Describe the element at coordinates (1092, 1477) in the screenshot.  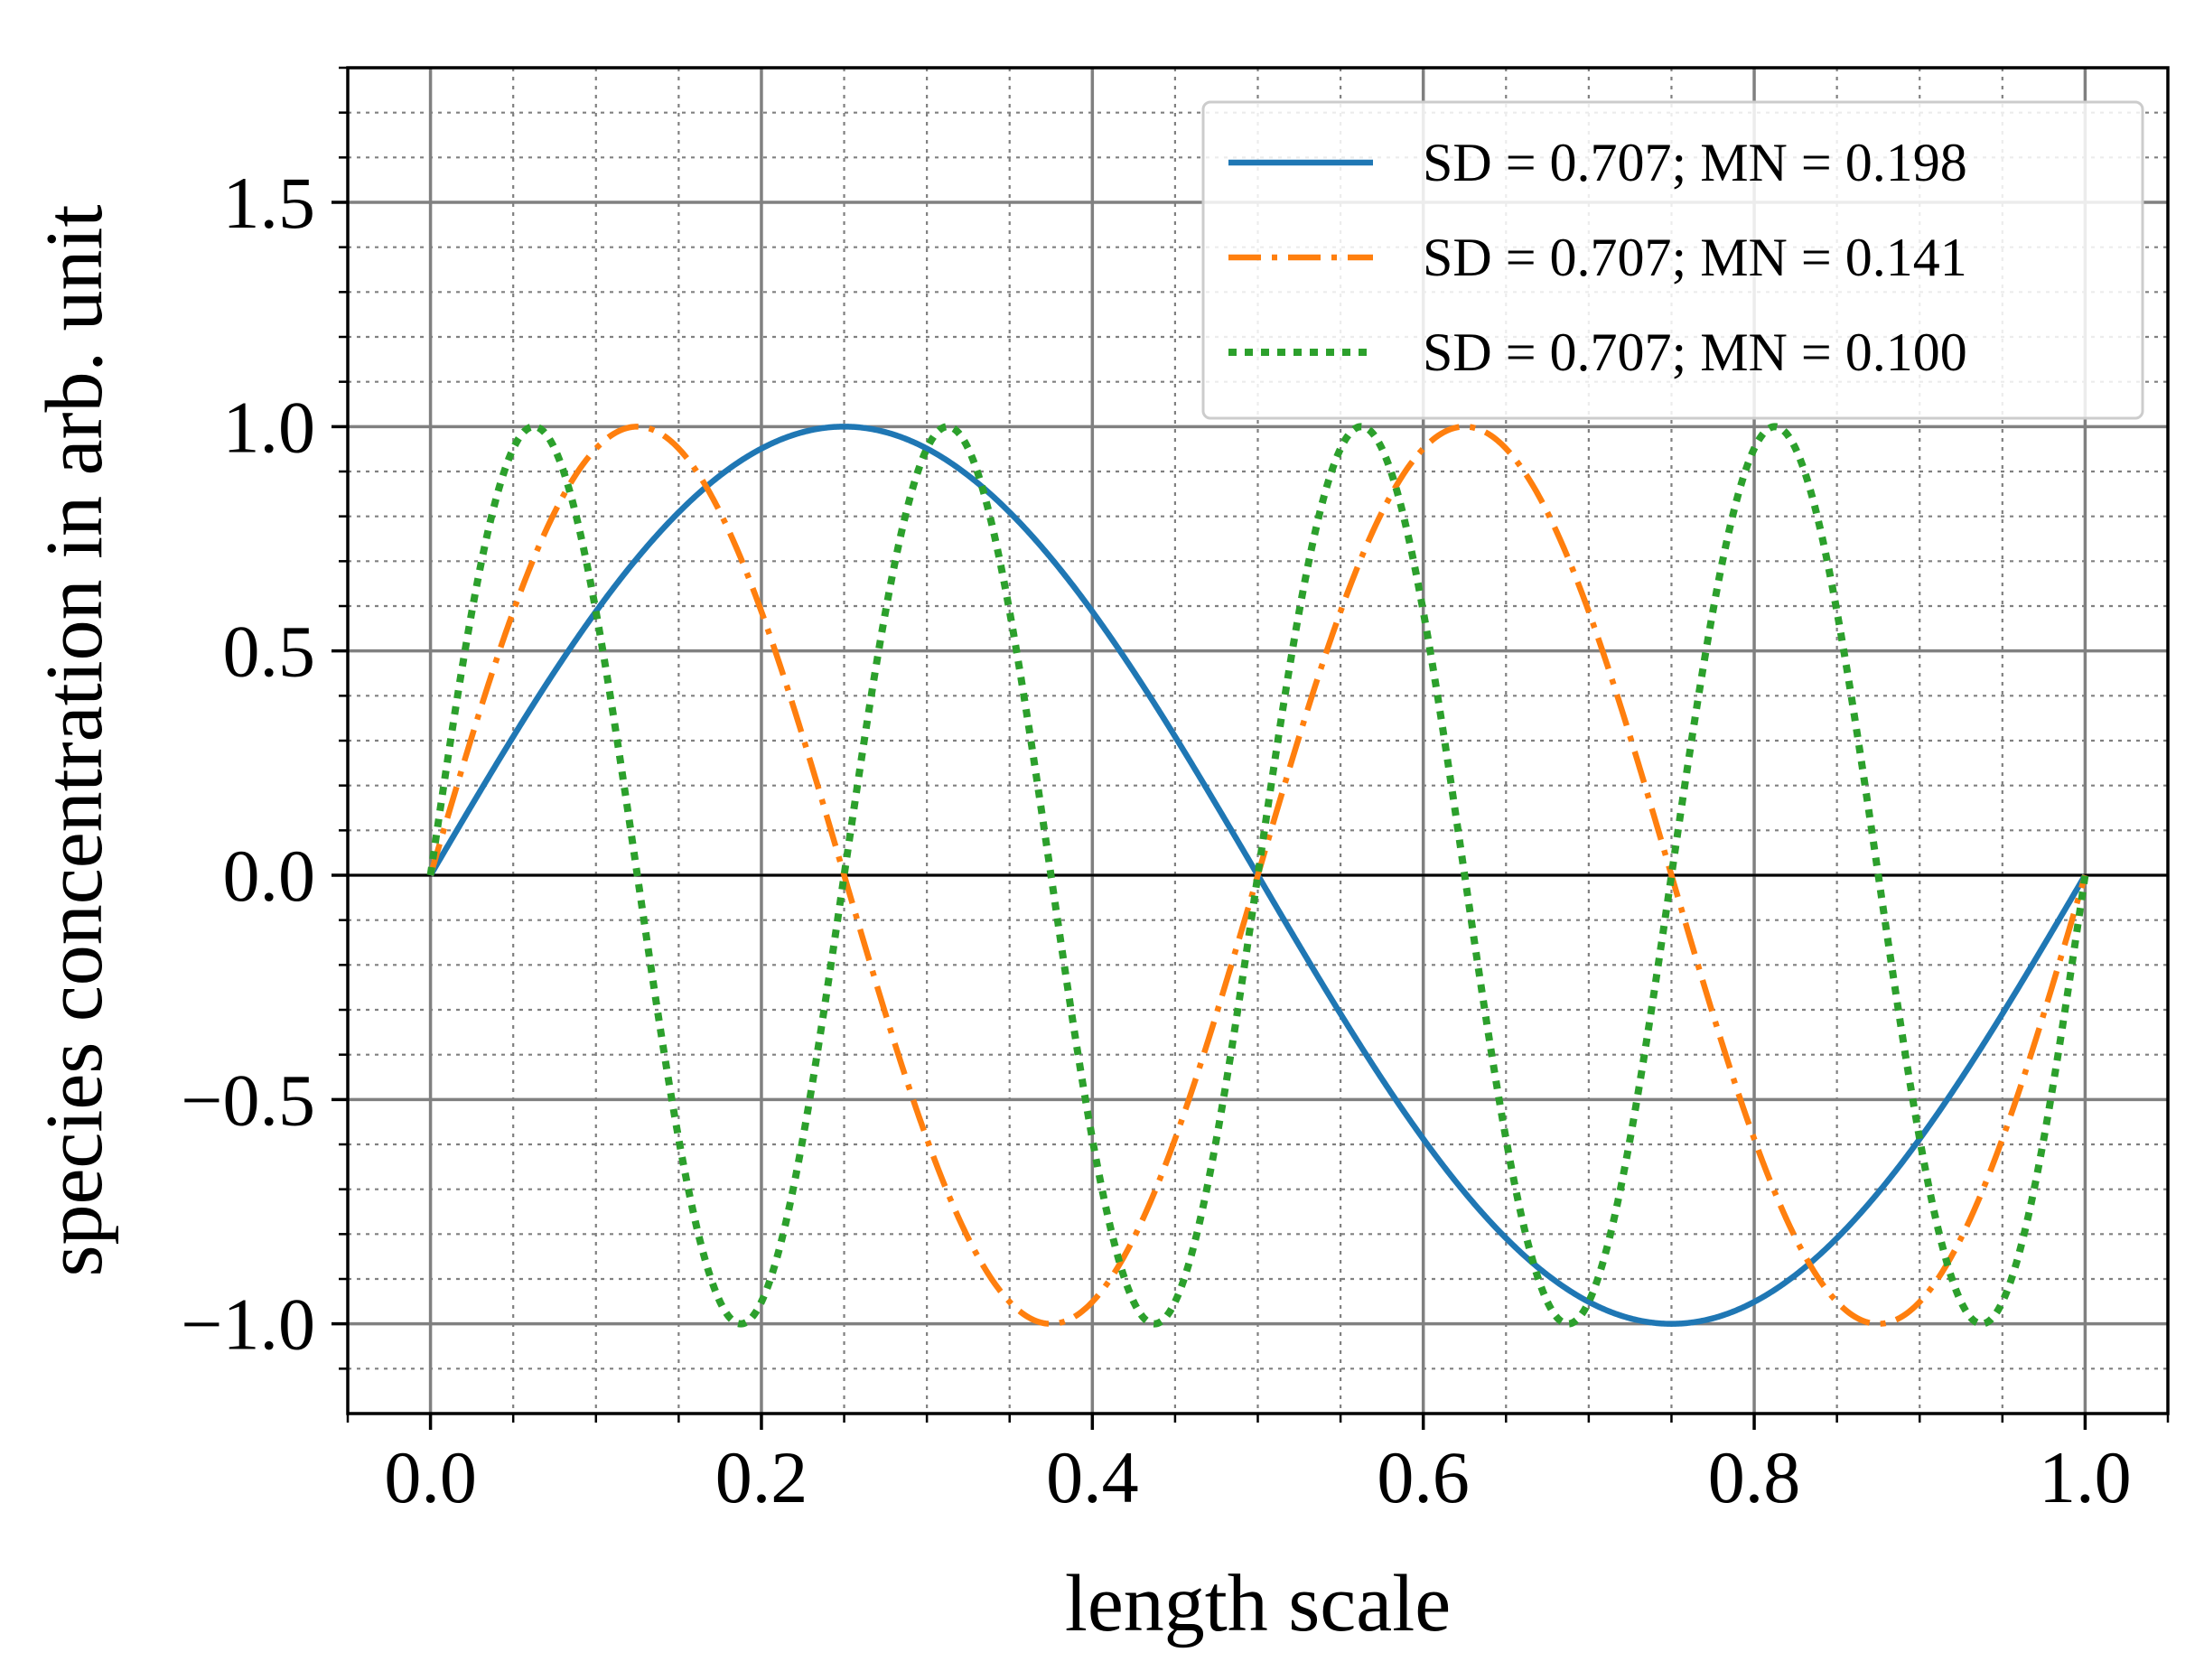
I see `x-tick-label: 0.4` at that location.